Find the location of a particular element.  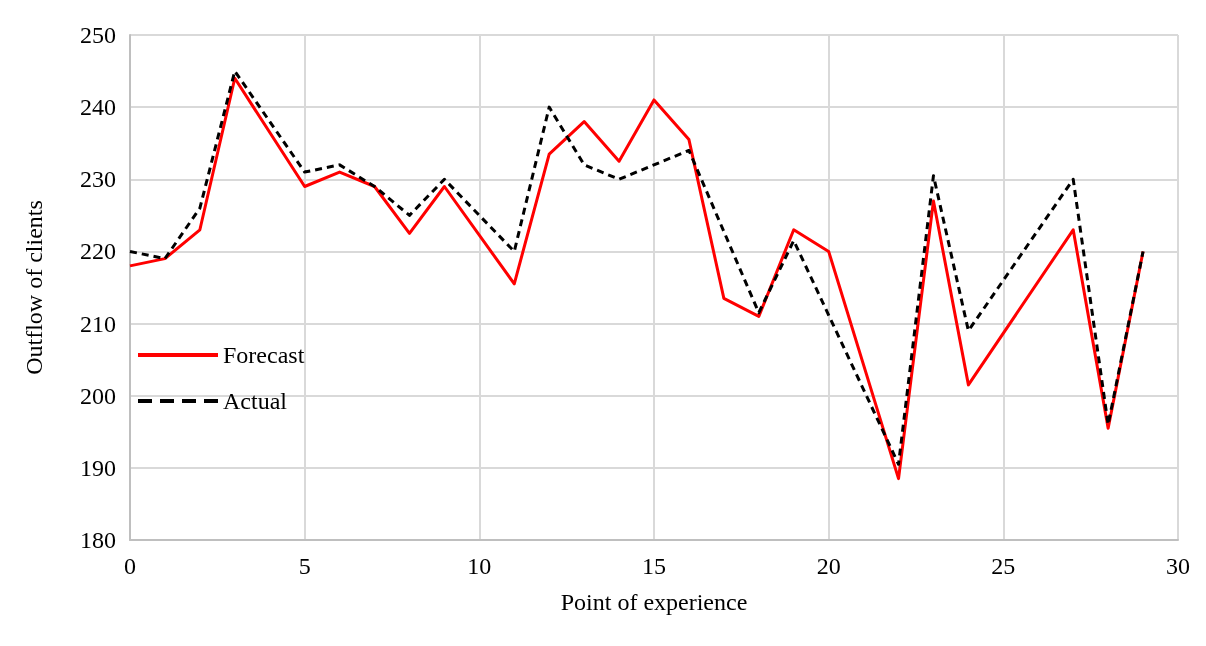

y-tick-label: 210 is located at coordinates (98, 323).